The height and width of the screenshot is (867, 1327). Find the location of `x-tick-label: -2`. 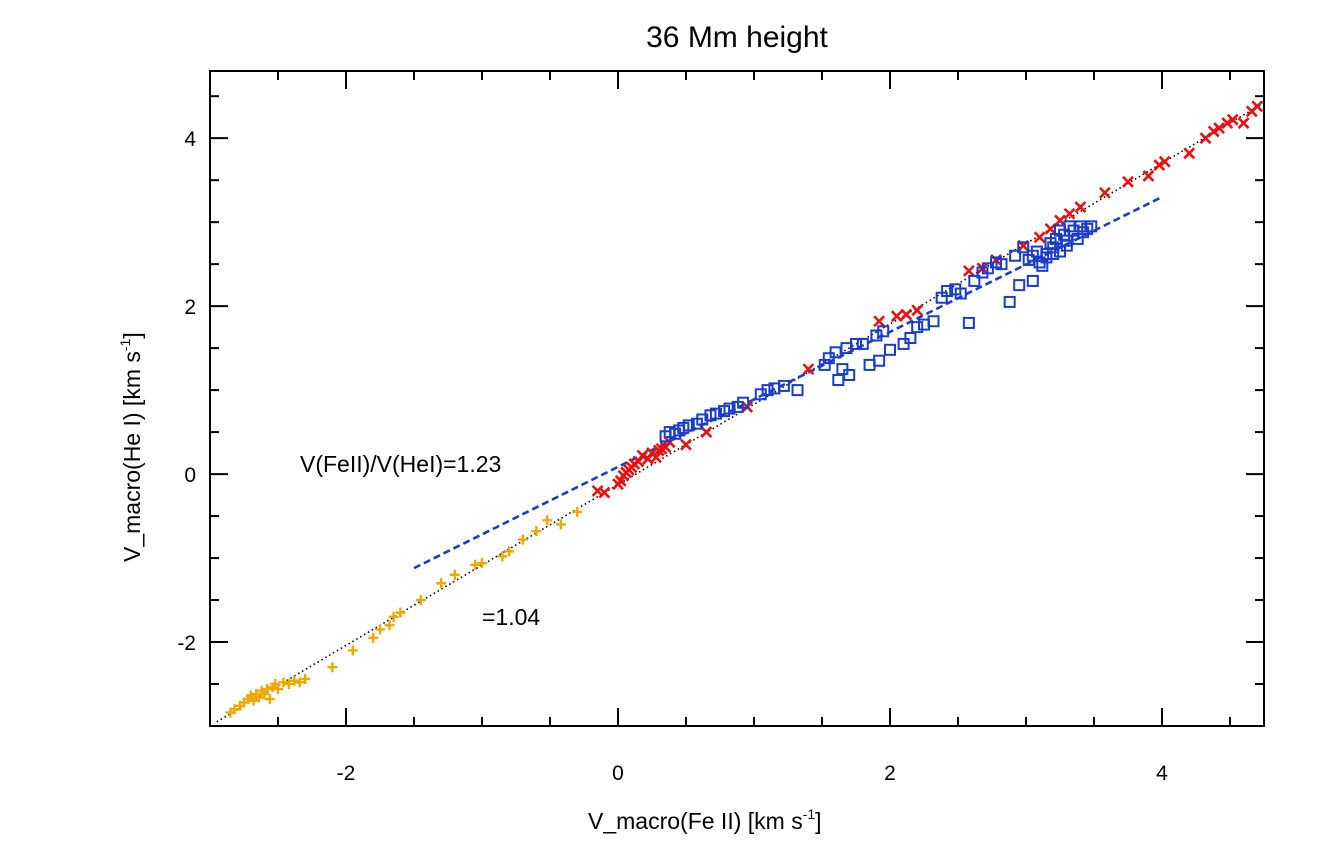

x-tick-label: -2 is located at coordinates (346, 773).